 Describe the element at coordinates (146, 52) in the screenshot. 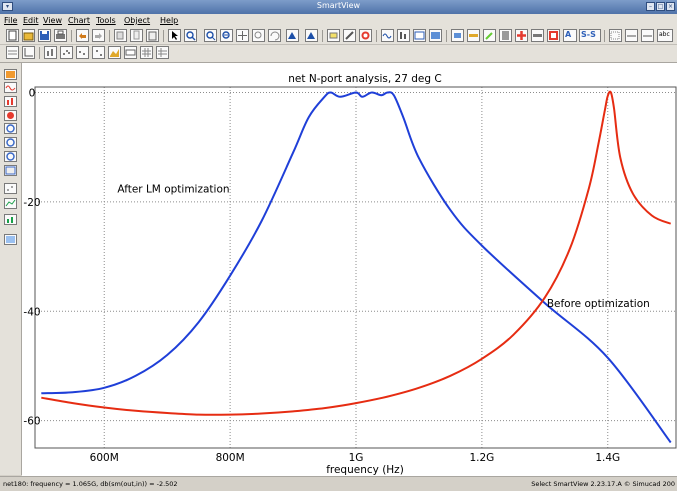

I see `table-grid-icon` at that location.